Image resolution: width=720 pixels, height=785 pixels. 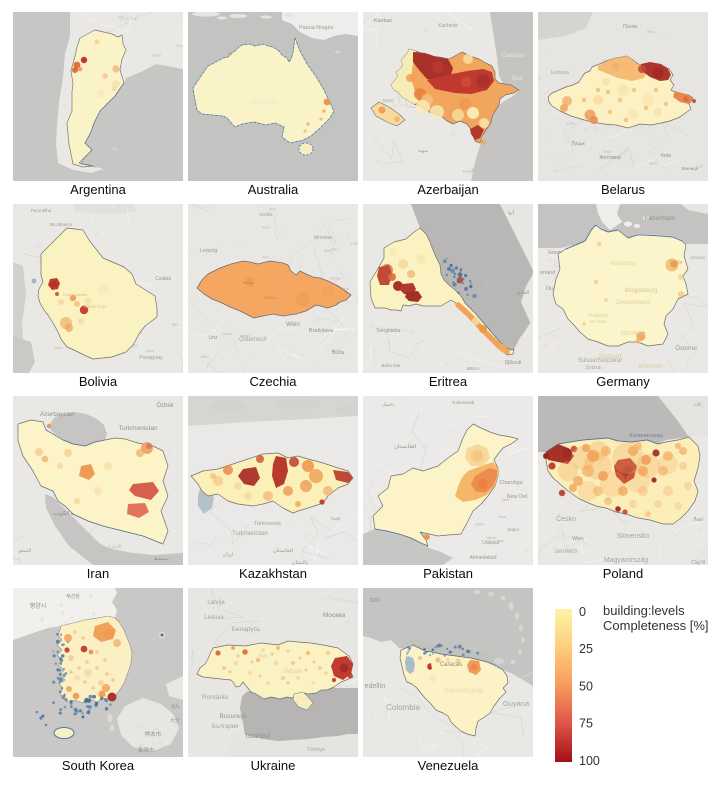 I want to click on svg-text: Bahir Dar, so click(x=391, y=365).